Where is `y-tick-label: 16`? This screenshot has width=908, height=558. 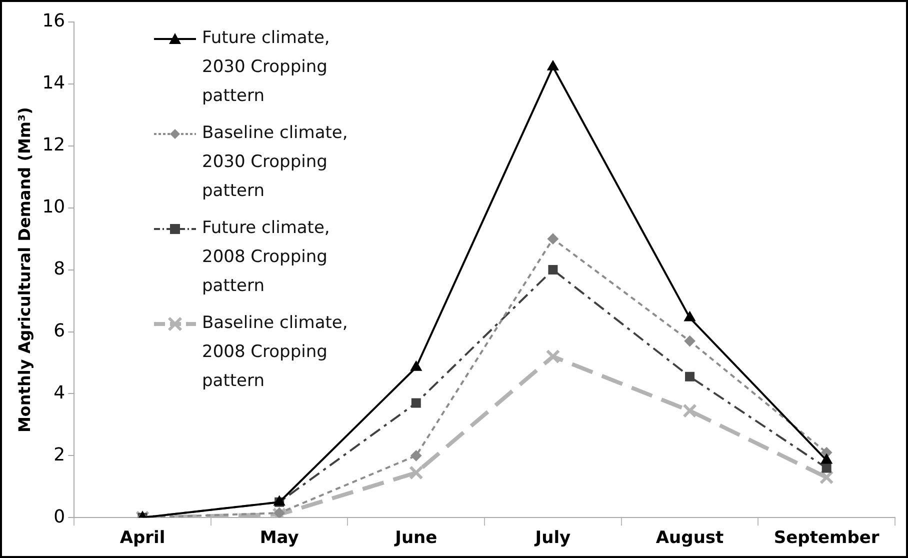 y-tick-label: 16 is located at coordinates (54, 21).